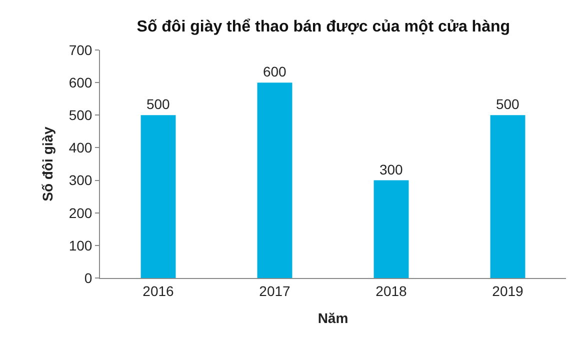  What do you see at coordinates (508, 290) in the screenshot?
I see `x-tick-label: 2019` at bounding box center [508, 290].